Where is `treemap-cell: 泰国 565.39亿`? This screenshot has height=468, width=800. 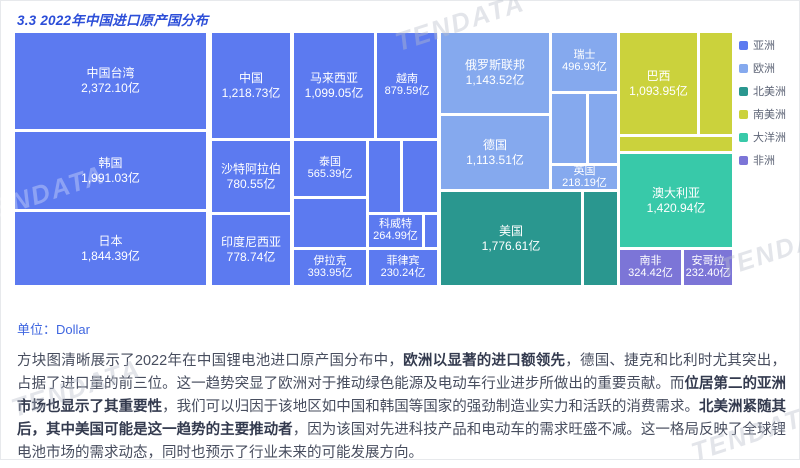 treemap-cell: 泰国 565.39亿 is located at coordinates (330, 168).